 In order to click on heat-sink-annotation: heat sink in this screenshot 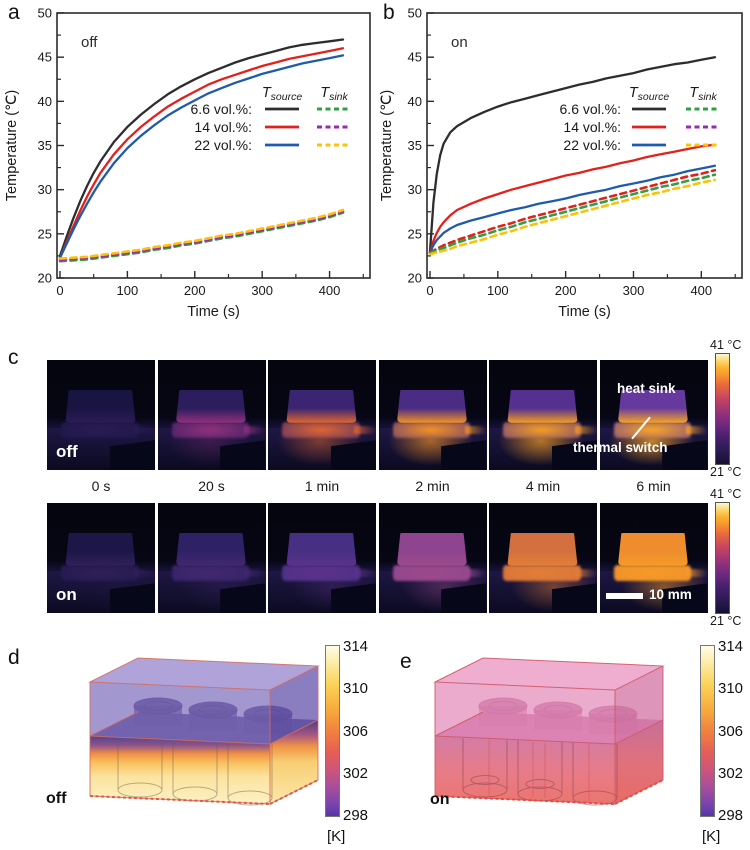, I will do `click(646, 388)`.